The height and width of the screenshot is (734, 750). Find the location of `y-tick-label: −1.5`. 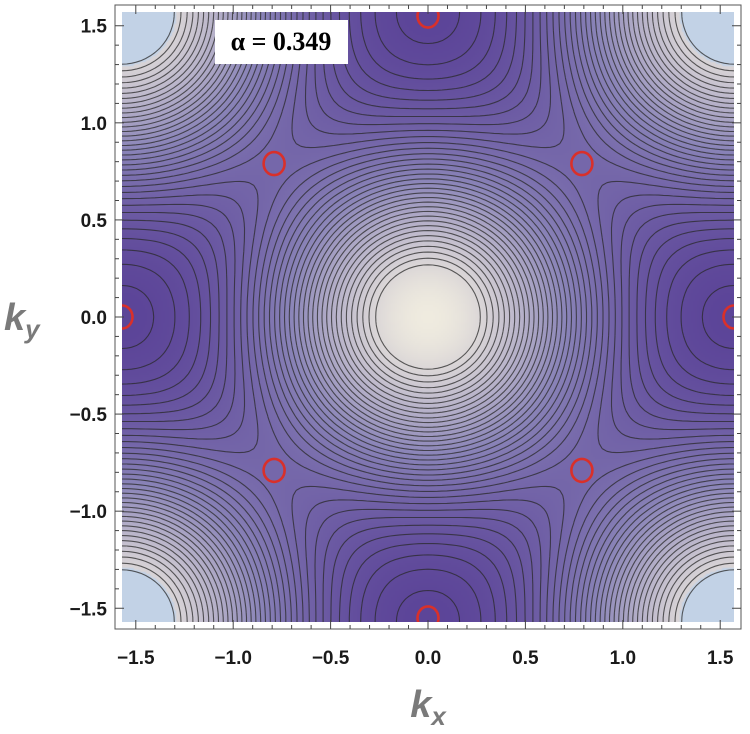

y-tick-label: −1.5 is located at coordinates (88, 609).